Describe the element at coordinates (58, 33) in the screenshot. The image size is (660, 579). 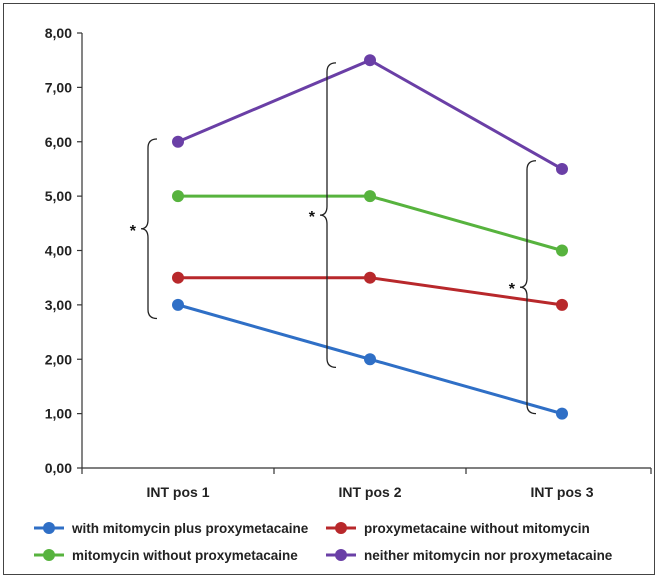
I see `y-tick-label: 8,00` at that location.